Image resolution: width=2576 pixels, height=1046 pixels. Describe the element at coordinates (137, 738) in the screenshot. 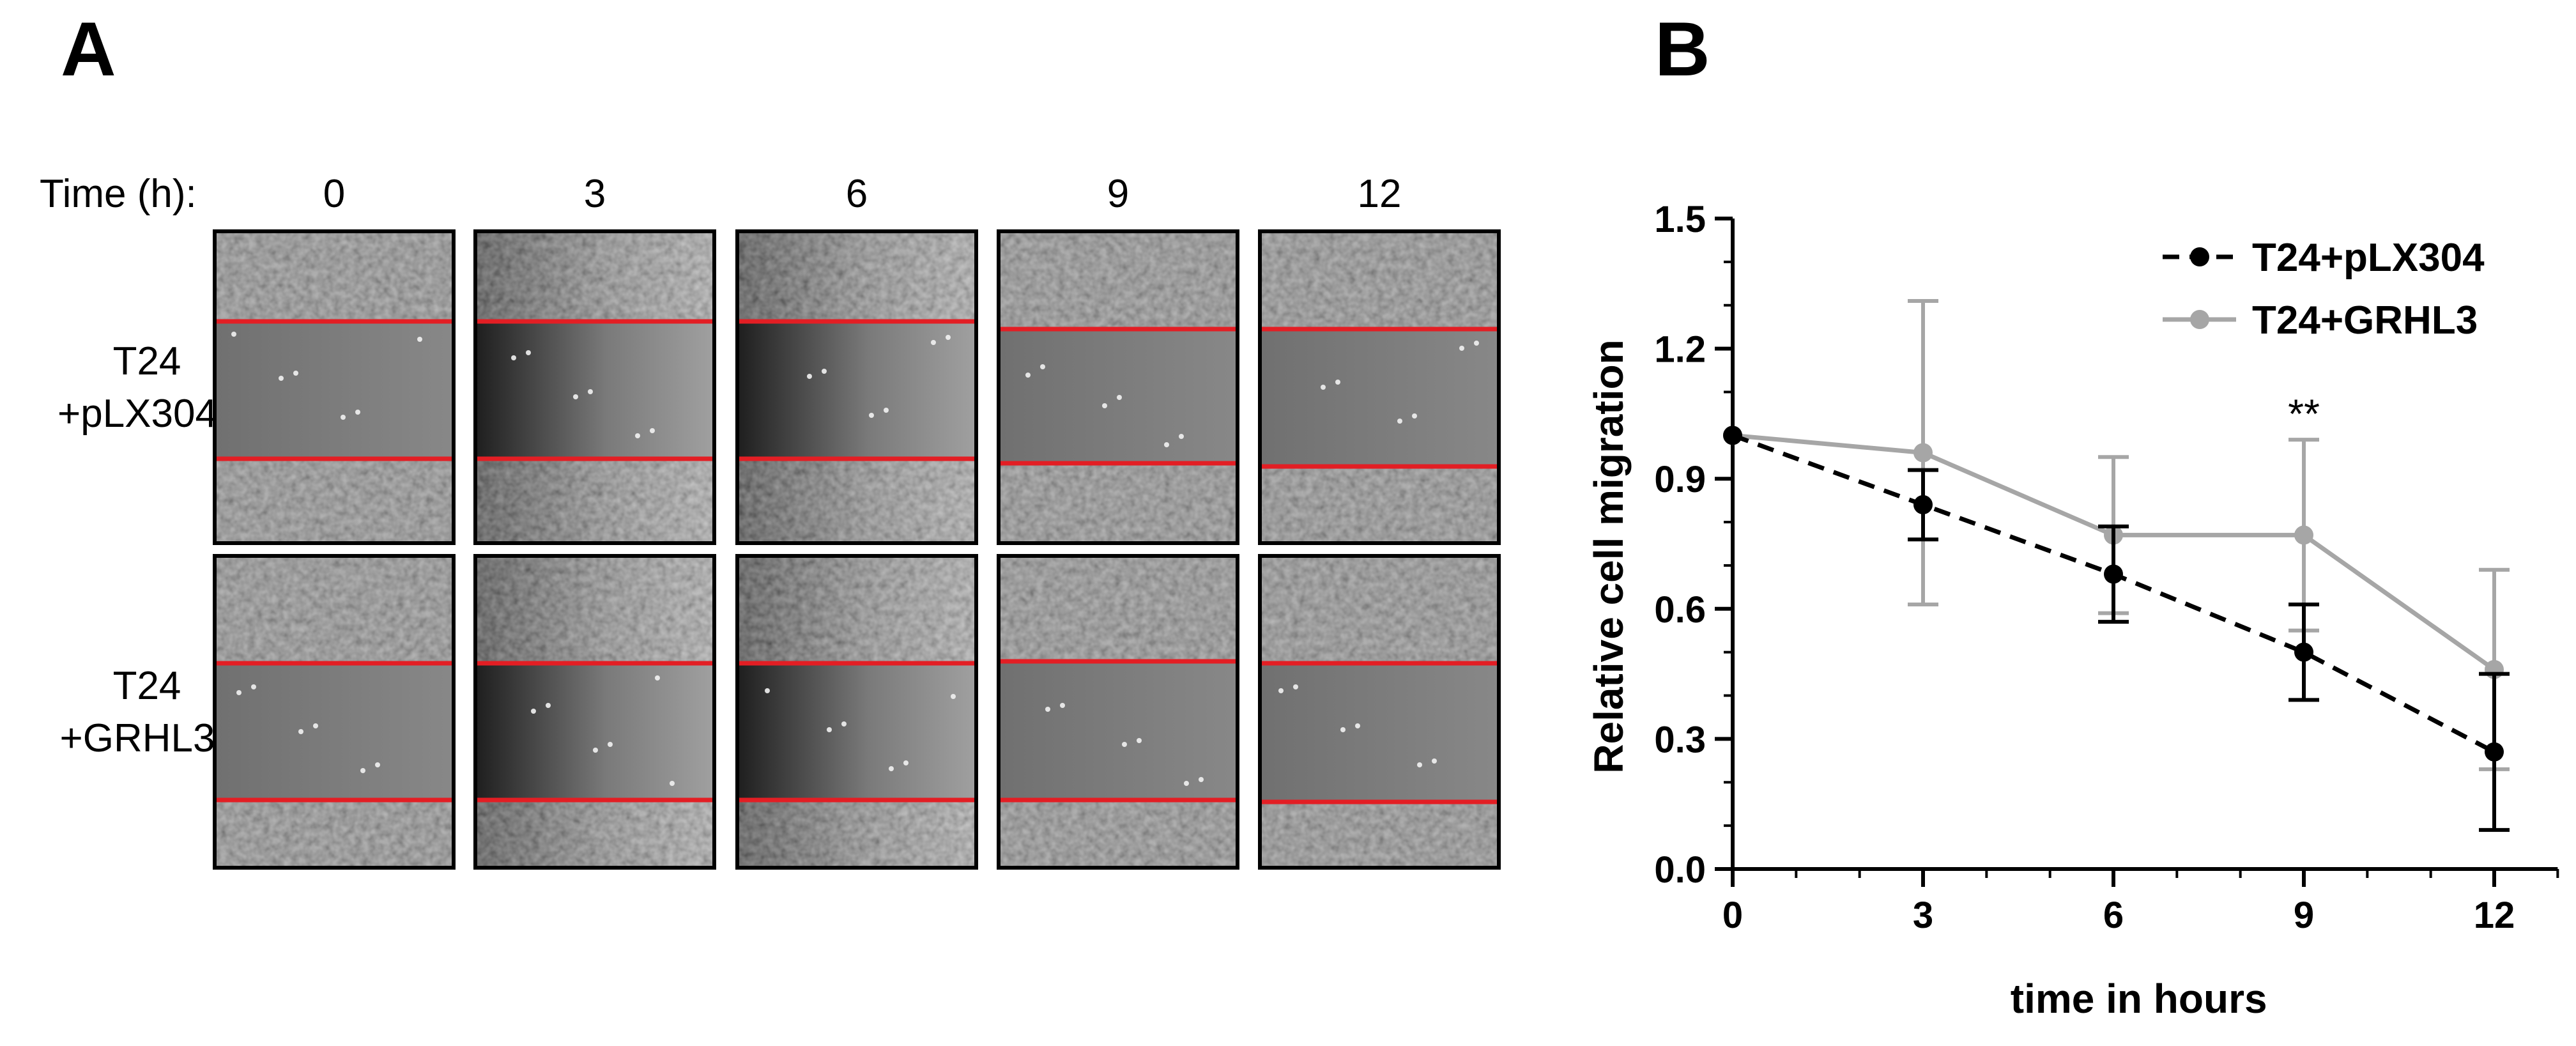

I see `row-label-line2: +GRHL3` at that location.